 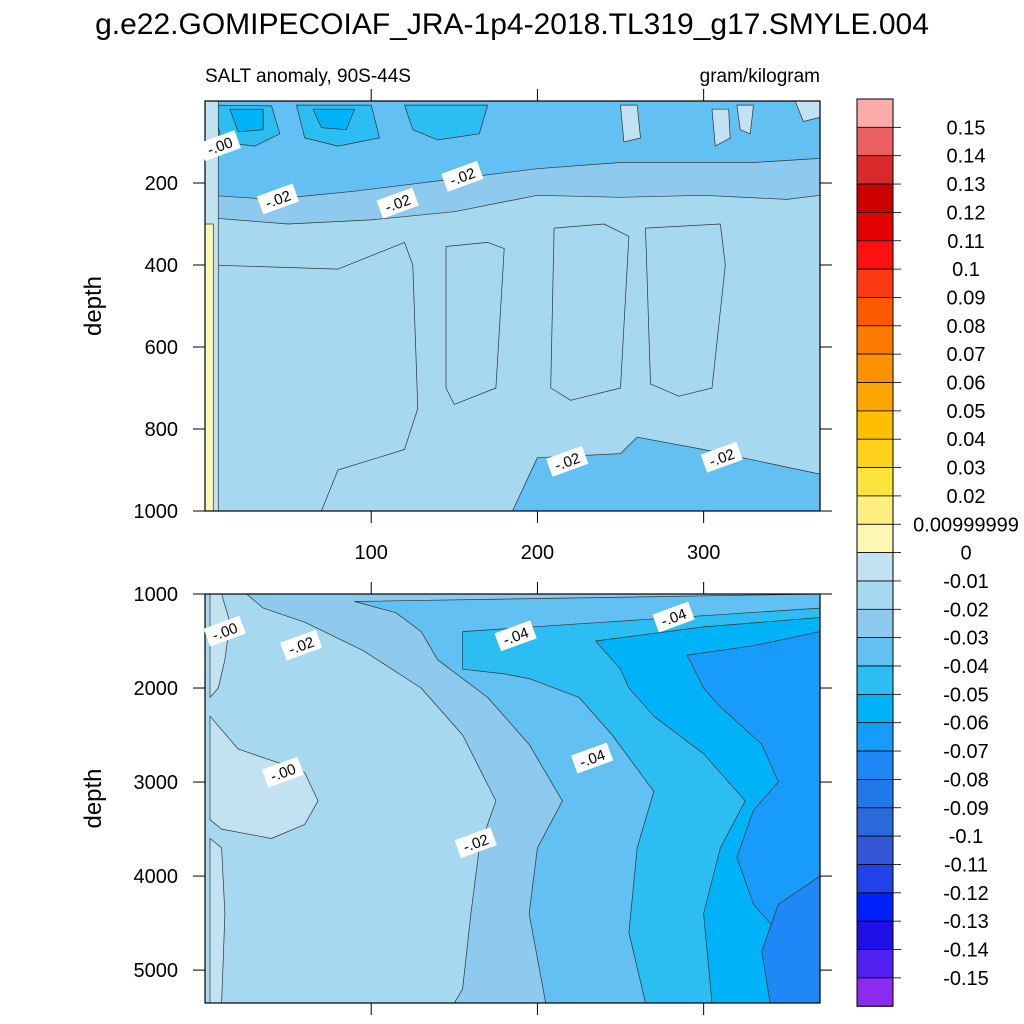 I want to click on y-axis-label: depth, so click(x=93, y=306).